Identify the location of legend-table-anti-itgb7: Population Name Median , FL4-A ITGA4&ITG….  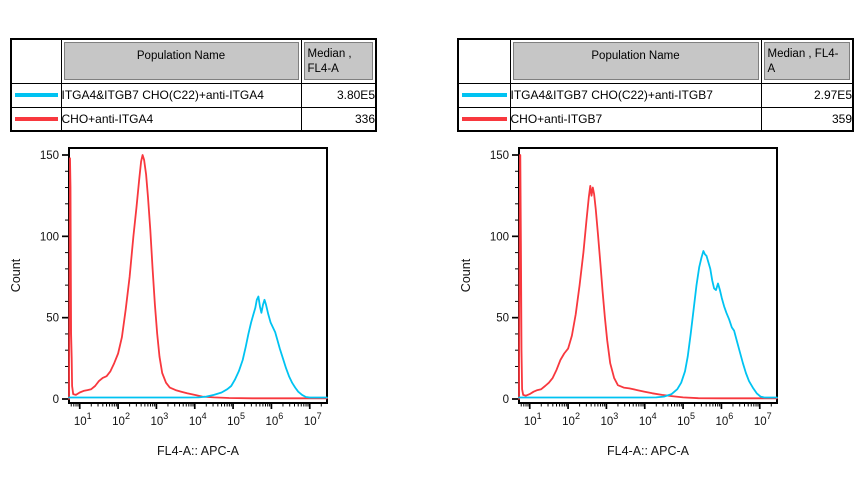
(655, 85).